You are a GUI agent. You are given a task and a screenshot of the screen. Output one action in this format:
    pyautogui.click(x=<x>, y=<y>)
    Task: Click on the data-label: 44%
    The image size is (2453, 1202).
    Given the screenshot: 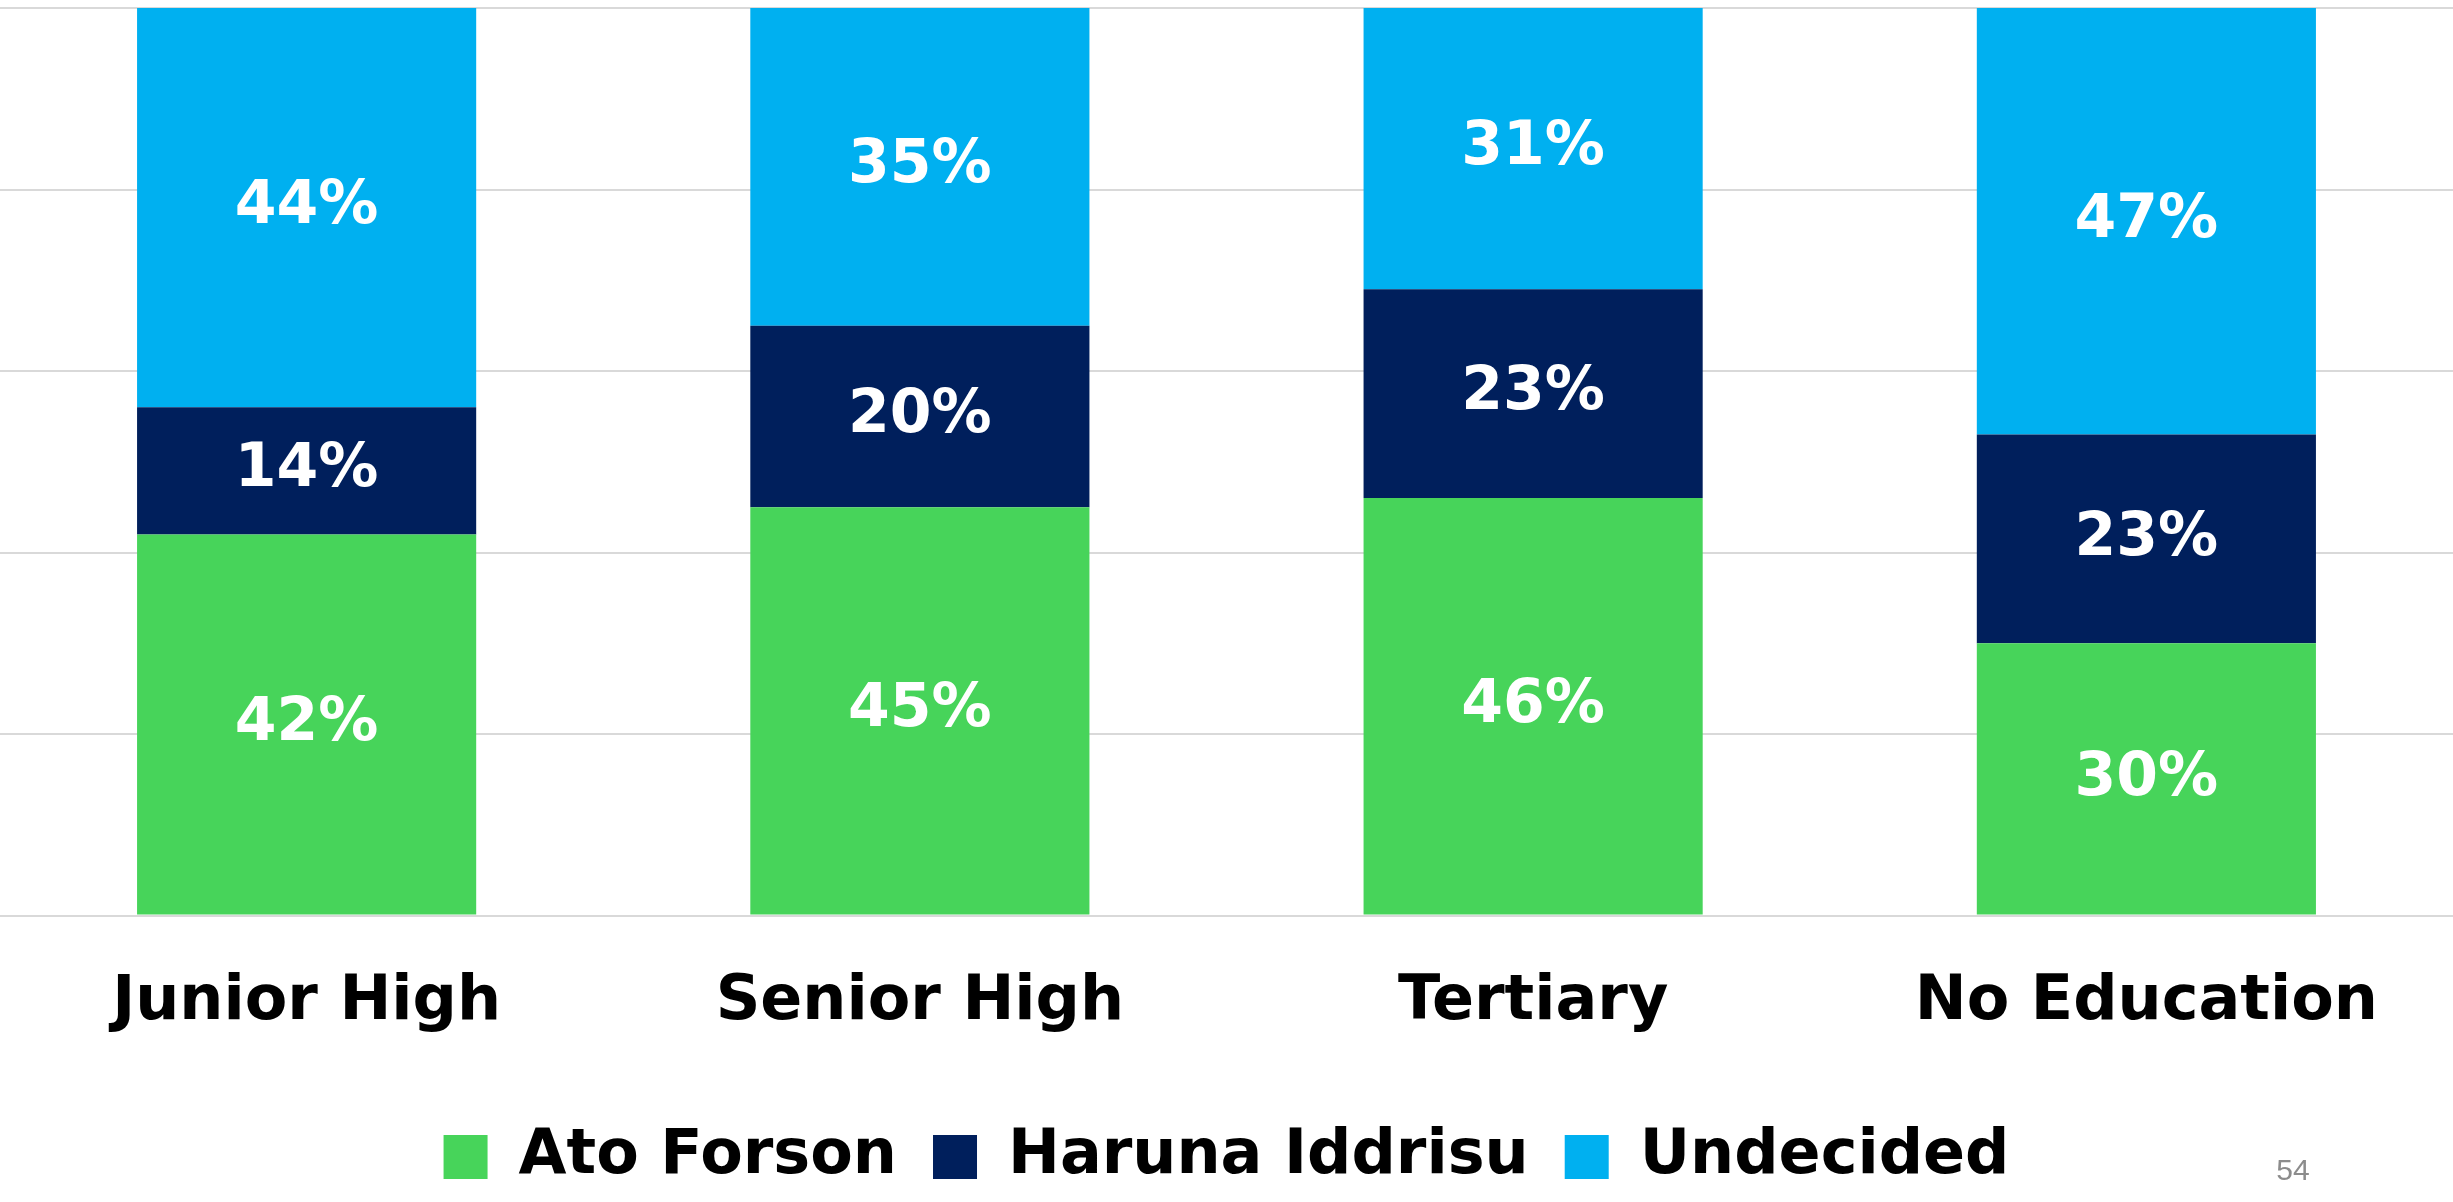 What is the action you would take?
    pyautogui.click(x=306, y=202)
    